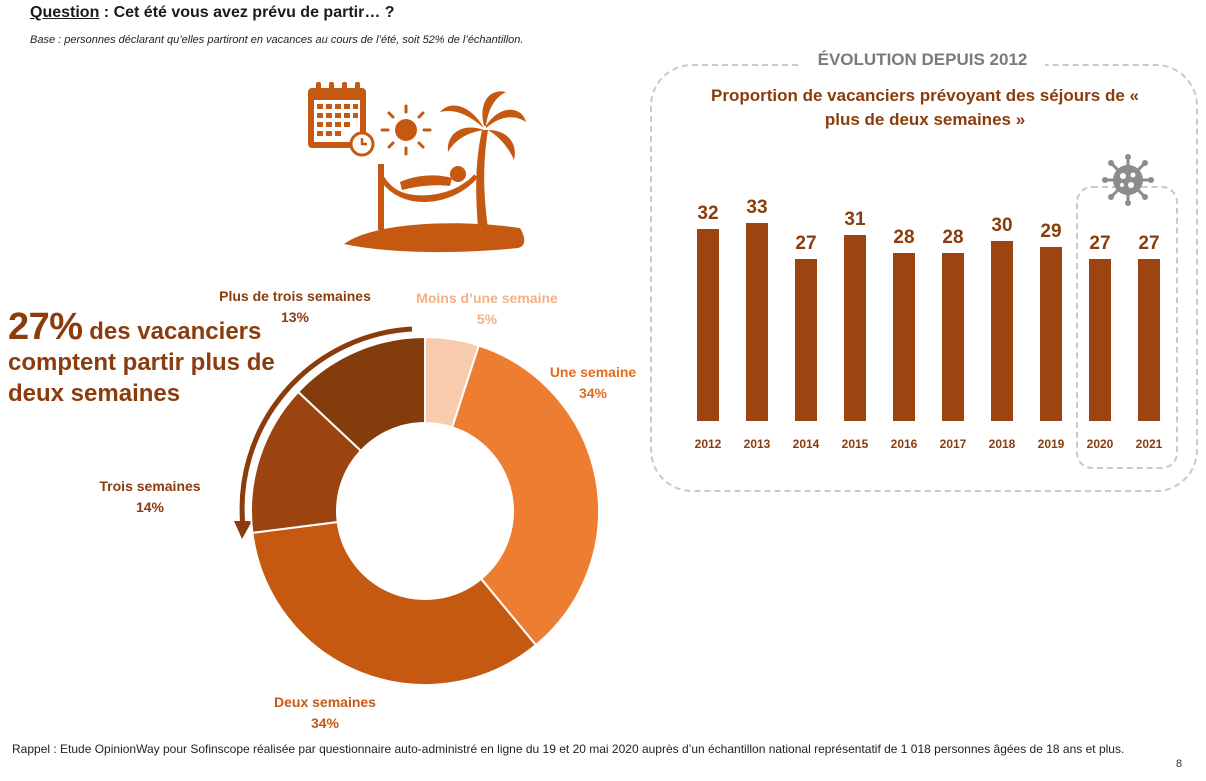 The height and width of the screenshot is (781, 1206). I want to click on bar-category-label: 2013, so click(757, 444).